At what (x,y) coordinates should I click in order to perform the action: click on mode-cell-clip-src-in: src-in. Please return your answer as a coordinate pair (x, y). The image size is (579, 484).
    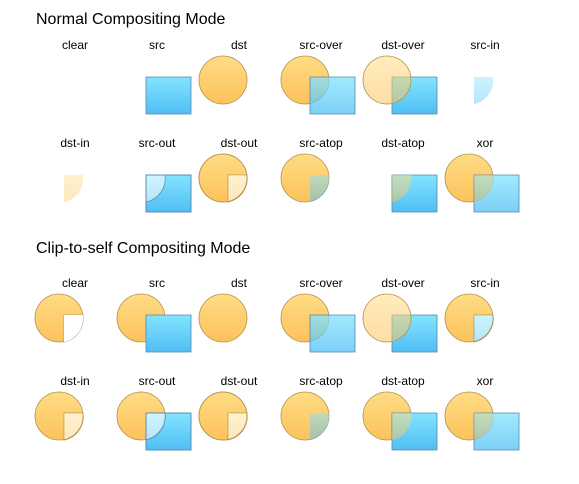
    Looking at the image, I should click on (484, 317).